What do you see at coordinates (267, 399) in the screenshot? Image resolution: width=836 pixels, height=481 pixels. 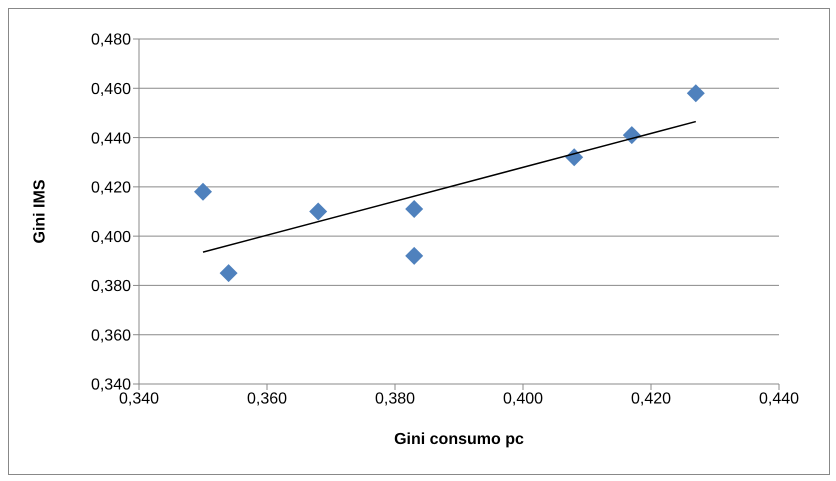 I see `x-tick-label: 0,360` at bounding box center [267, 399].